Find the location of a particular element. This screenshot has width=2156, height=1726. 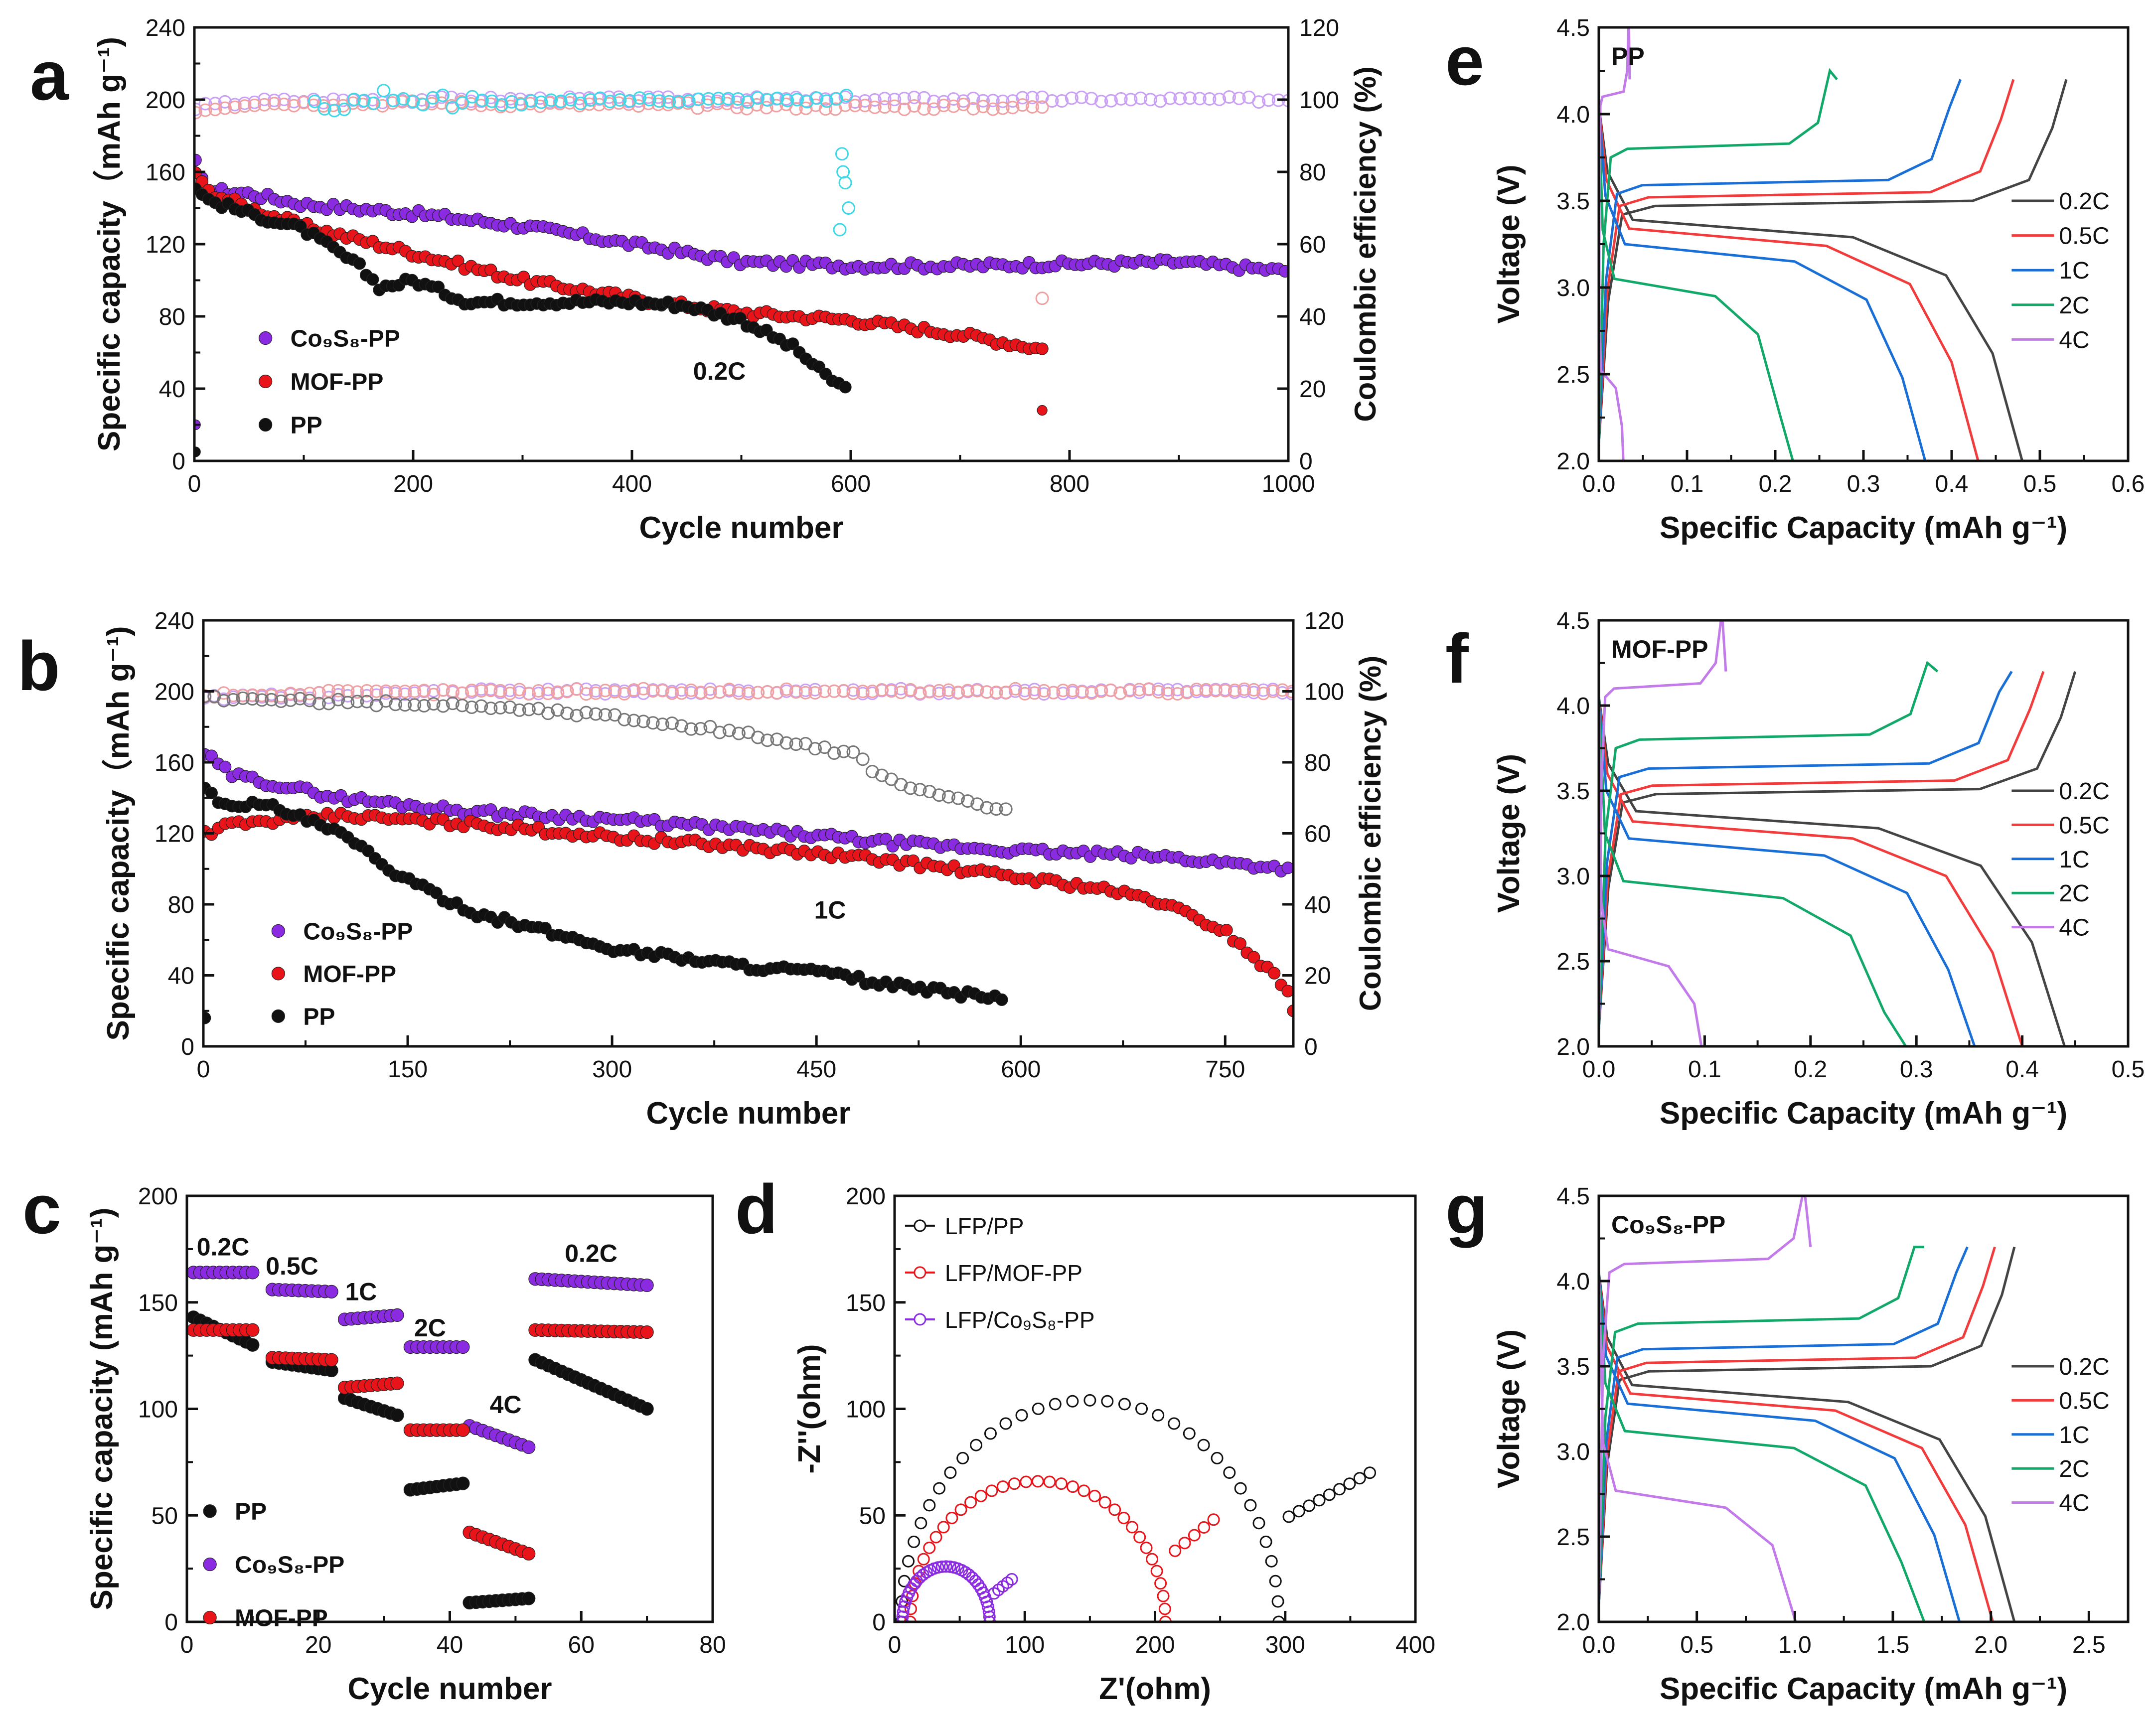

panel-letter: b is located at coordinates (38, 666).